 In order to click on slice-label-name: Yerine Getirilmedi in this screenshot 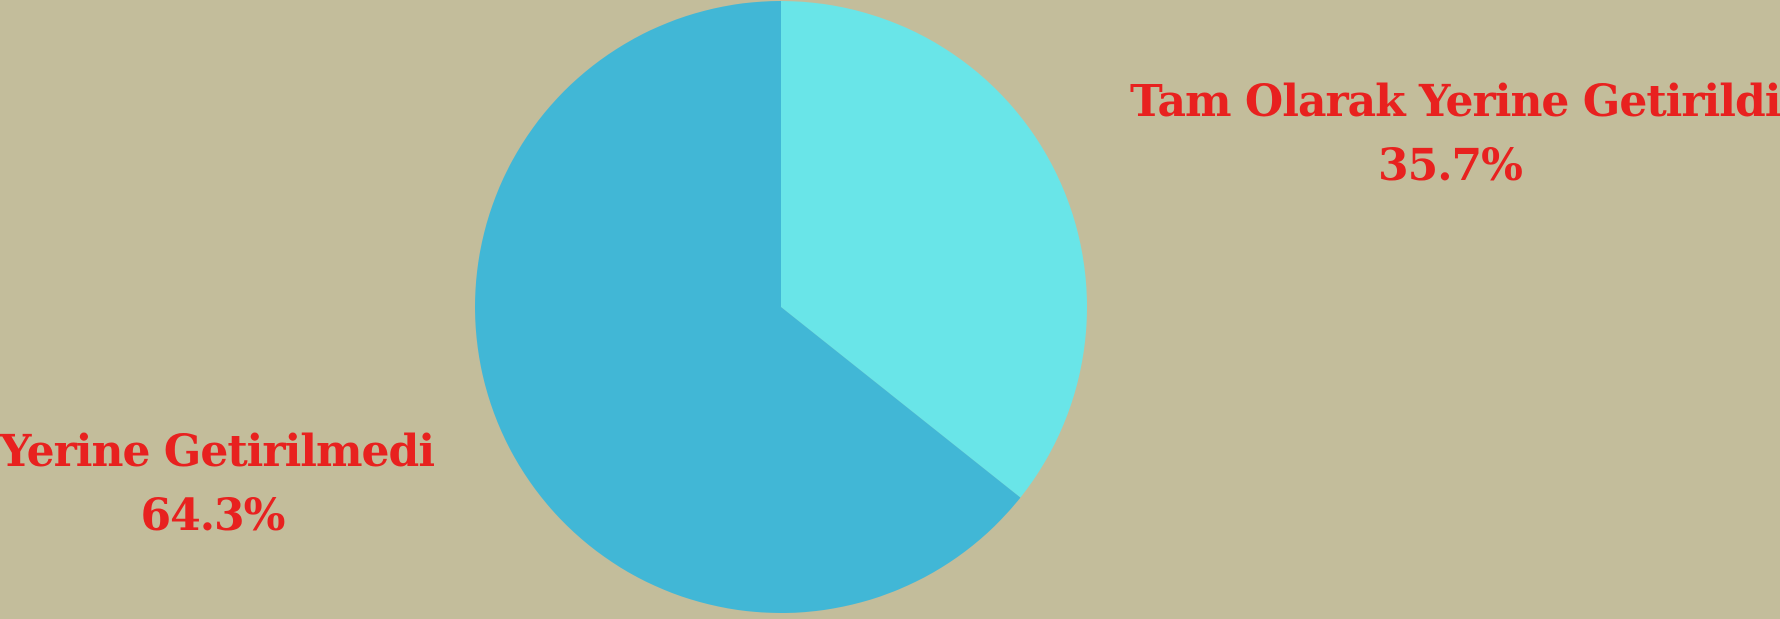, I will do `click(217, 451)`.